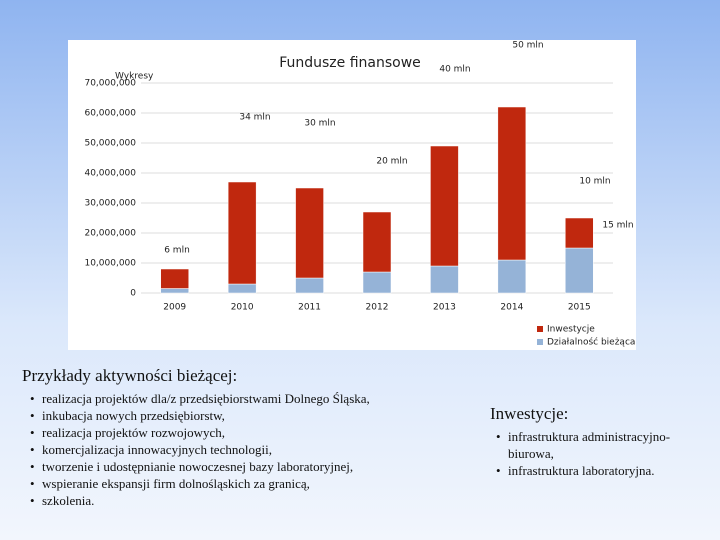 The image size is (720, 540). What do you see at coordinates (110, 84) in the screenshot?
I see `y-tick-label: 70,000,000` at bounding box center [110, 84].